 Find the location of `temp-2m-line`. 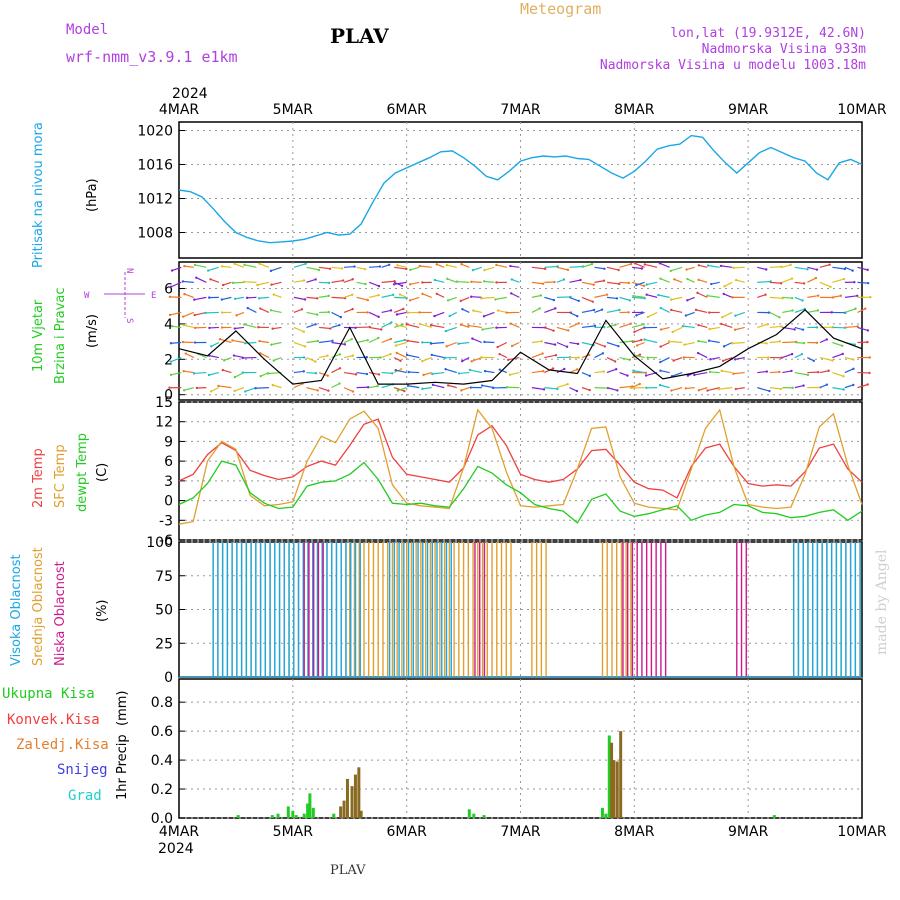

temp-2m-line is located at coordinates (520, 458).